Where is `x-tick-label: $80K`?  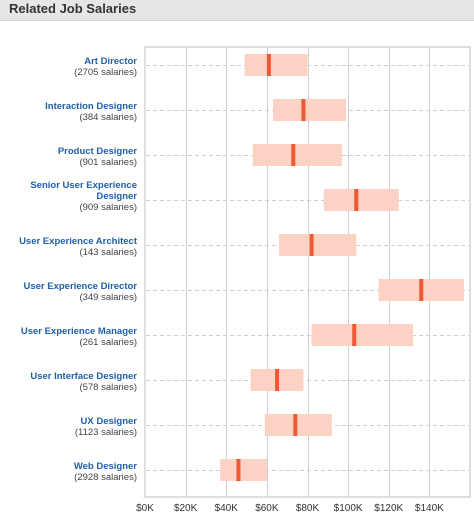 x-tick-label: $80K is located at coordinates (308, 508).